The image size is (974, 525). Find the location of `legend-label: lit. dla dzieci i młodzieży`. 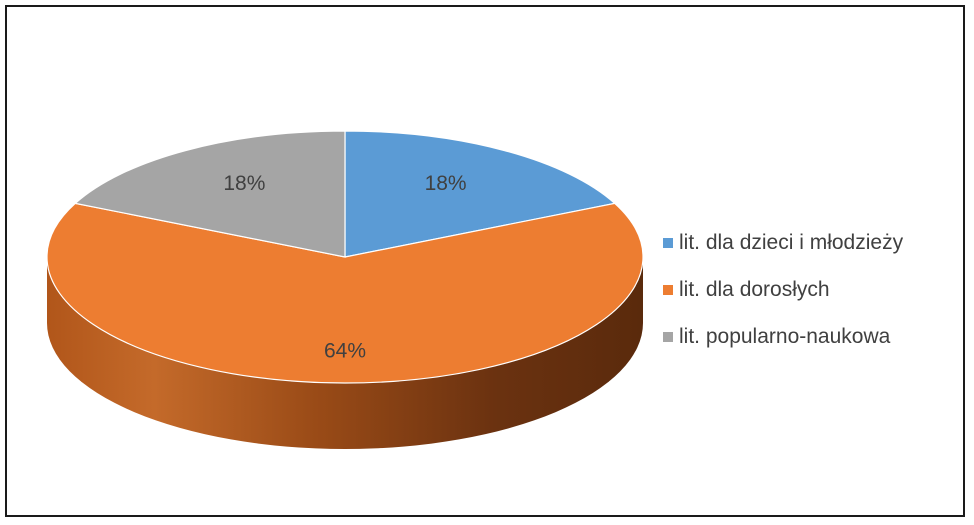

legend-label: lit. dla dzieci i młodzieży is located at coordinates (791, 242).